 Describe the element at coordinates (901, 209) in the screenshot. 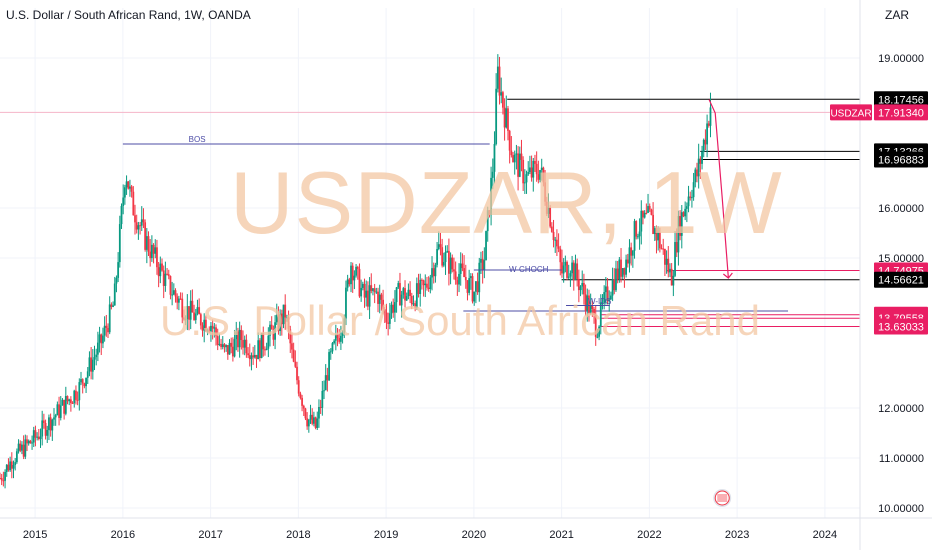

I see `y-tick-label: 16.00000` at that location.